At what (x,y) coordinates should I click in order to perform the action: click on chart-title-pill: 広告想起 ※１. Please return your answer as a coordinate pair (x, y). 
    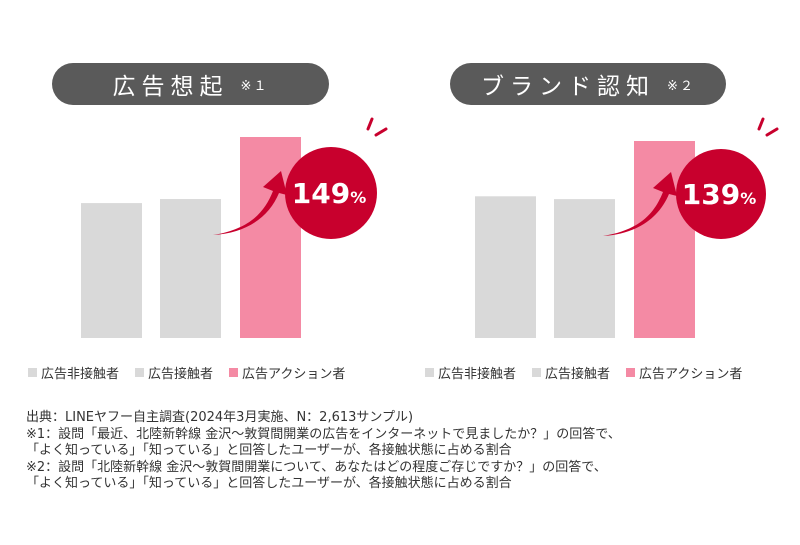
    Looking at the image, I should click on (190, 84).